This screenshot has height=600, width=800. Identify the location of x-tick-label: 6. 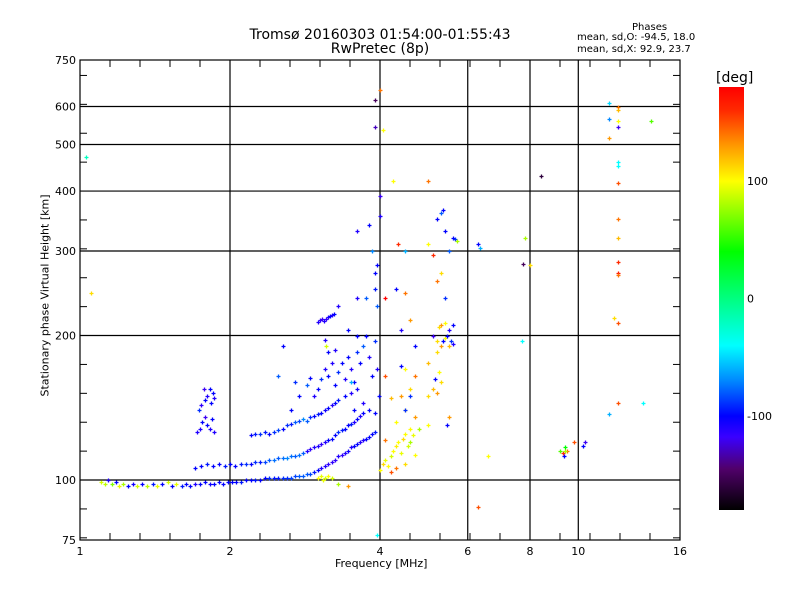
(467, 551).